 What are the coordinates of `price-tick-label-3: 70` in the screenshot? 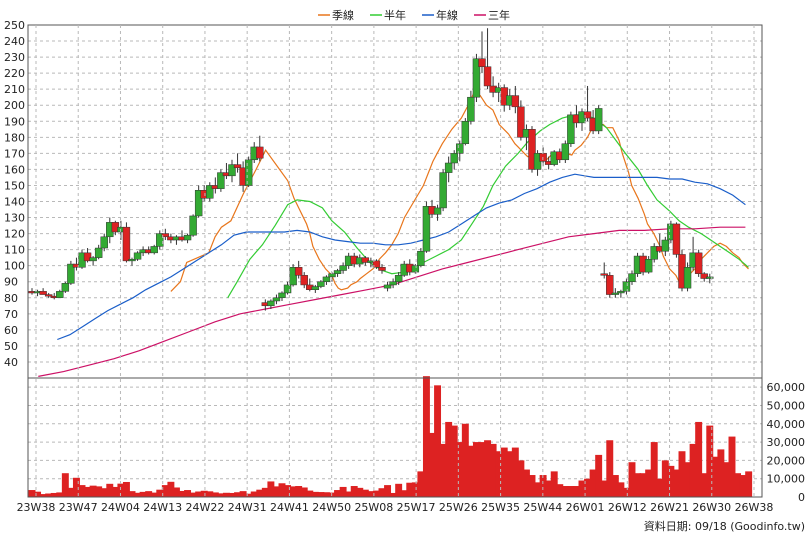 It's located at (11, 314).